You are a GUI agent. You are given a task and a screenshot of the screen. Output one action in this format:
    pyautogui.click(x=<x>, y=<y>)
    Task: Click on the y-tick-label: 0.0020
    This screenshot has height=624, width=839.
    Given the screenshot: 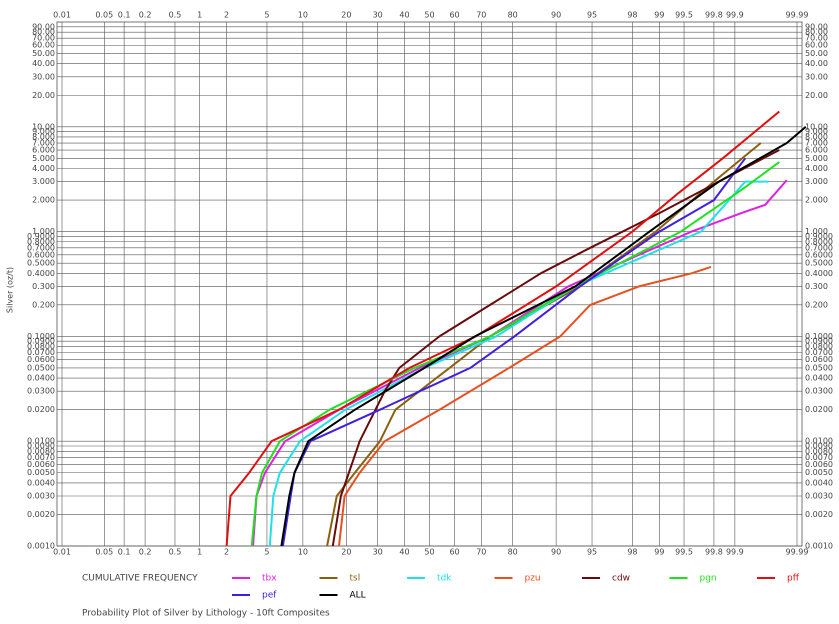 What is the action you would take?
    pyautogui.click(x=819, y=514)
    